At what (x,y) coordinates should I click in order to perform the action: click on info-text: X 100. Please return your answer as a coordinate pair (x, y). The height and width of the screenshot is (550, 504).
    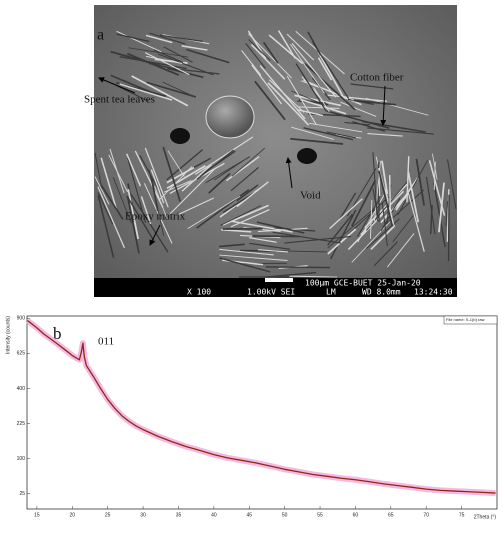
    Looking at the image, I should click on (199, 292).